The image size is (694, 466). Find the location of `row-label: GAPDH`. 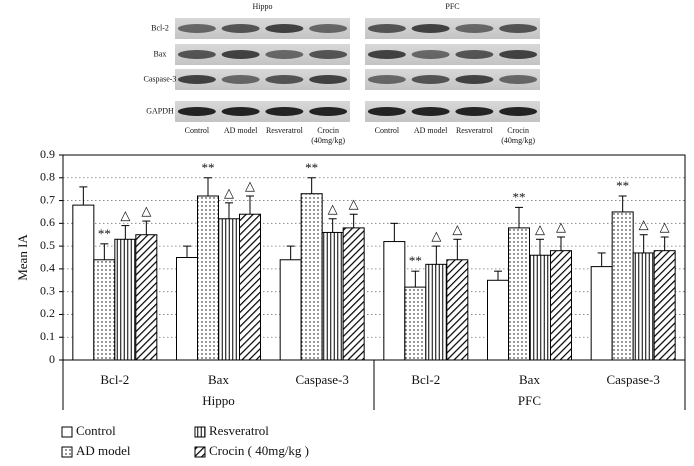

row-label: GAPDH is located at coordinates (160, 110).